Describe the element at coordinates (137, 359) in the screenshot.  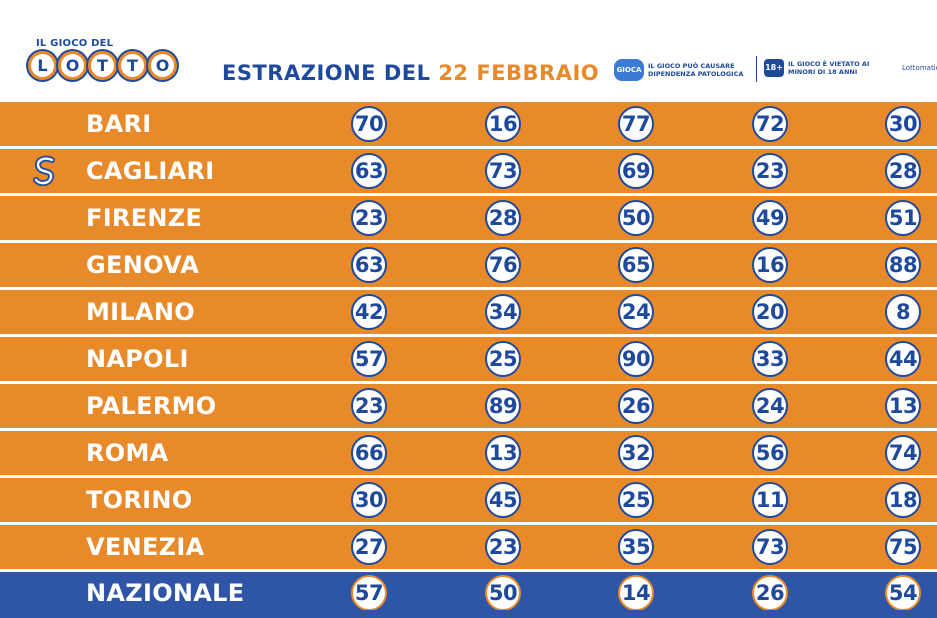
I see `city-name: NAPOLI` at that location.